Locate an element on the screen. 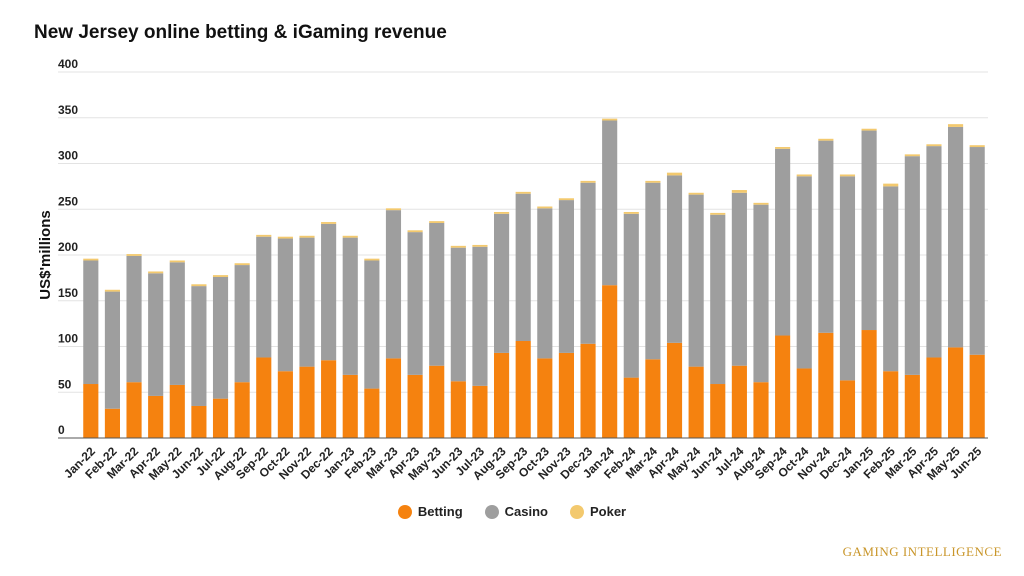 The image size is (1024, 576). legend-label: Betting is located at coordinates (440, 511).